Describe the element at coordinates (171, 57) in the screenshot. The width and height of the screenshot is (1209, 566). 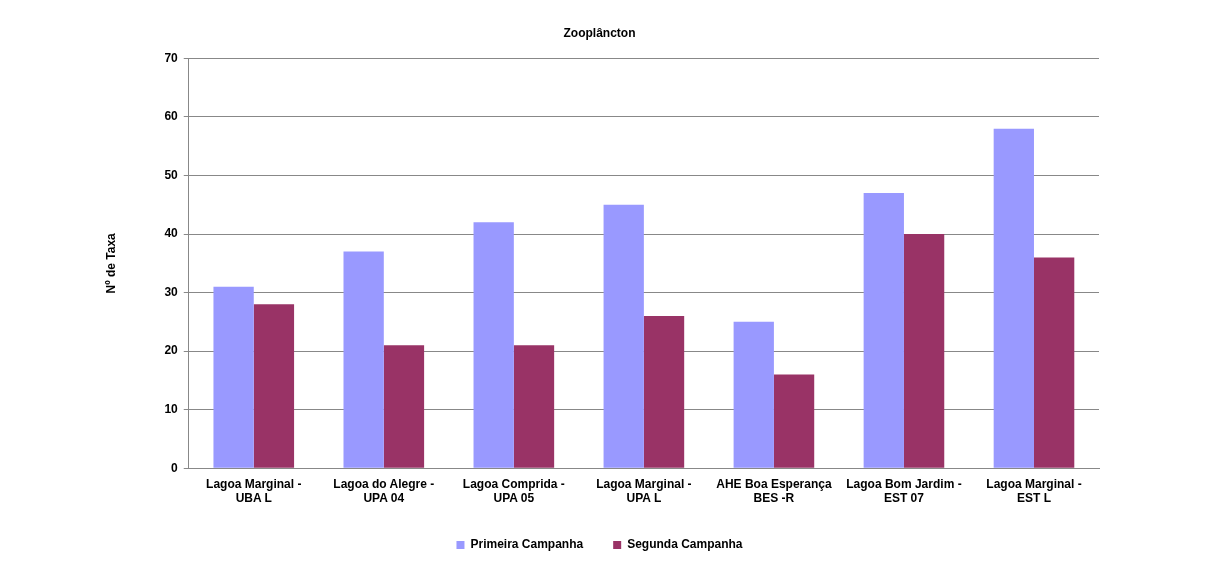
I see `y-tick-label: 70` at that location.